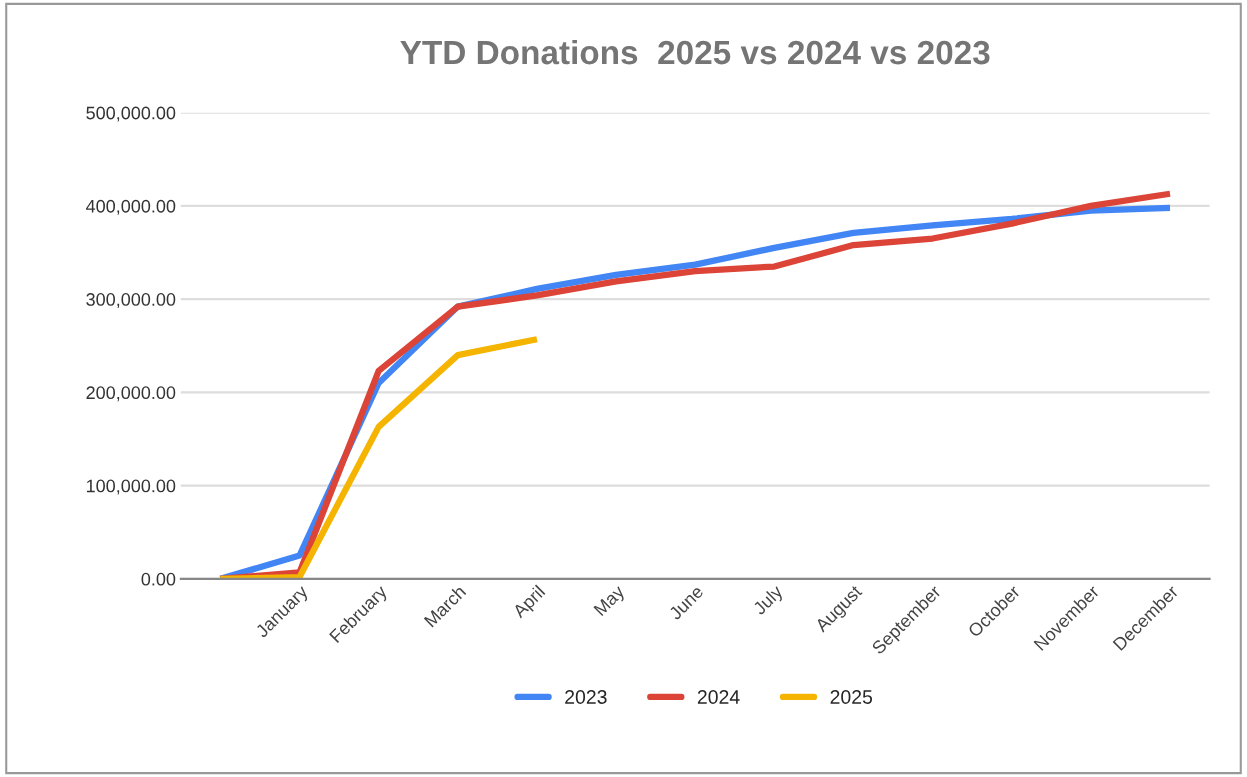 The height and width of the screenshot is (777, 1247). I want to click on y-tick-label: 500,000.00, so click(131, 114).